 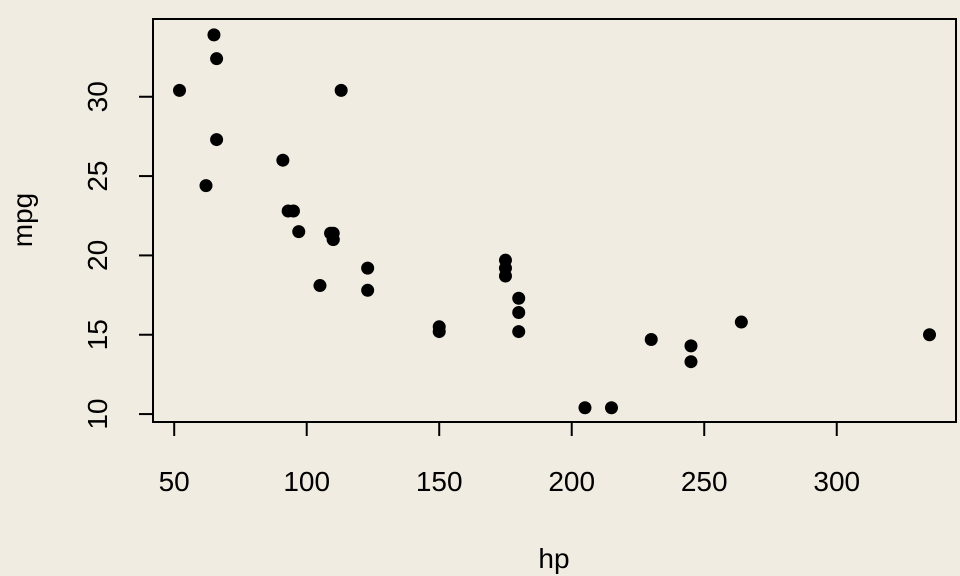 I want to click on y-axis-title: mpg, so click(x=22, y=220).